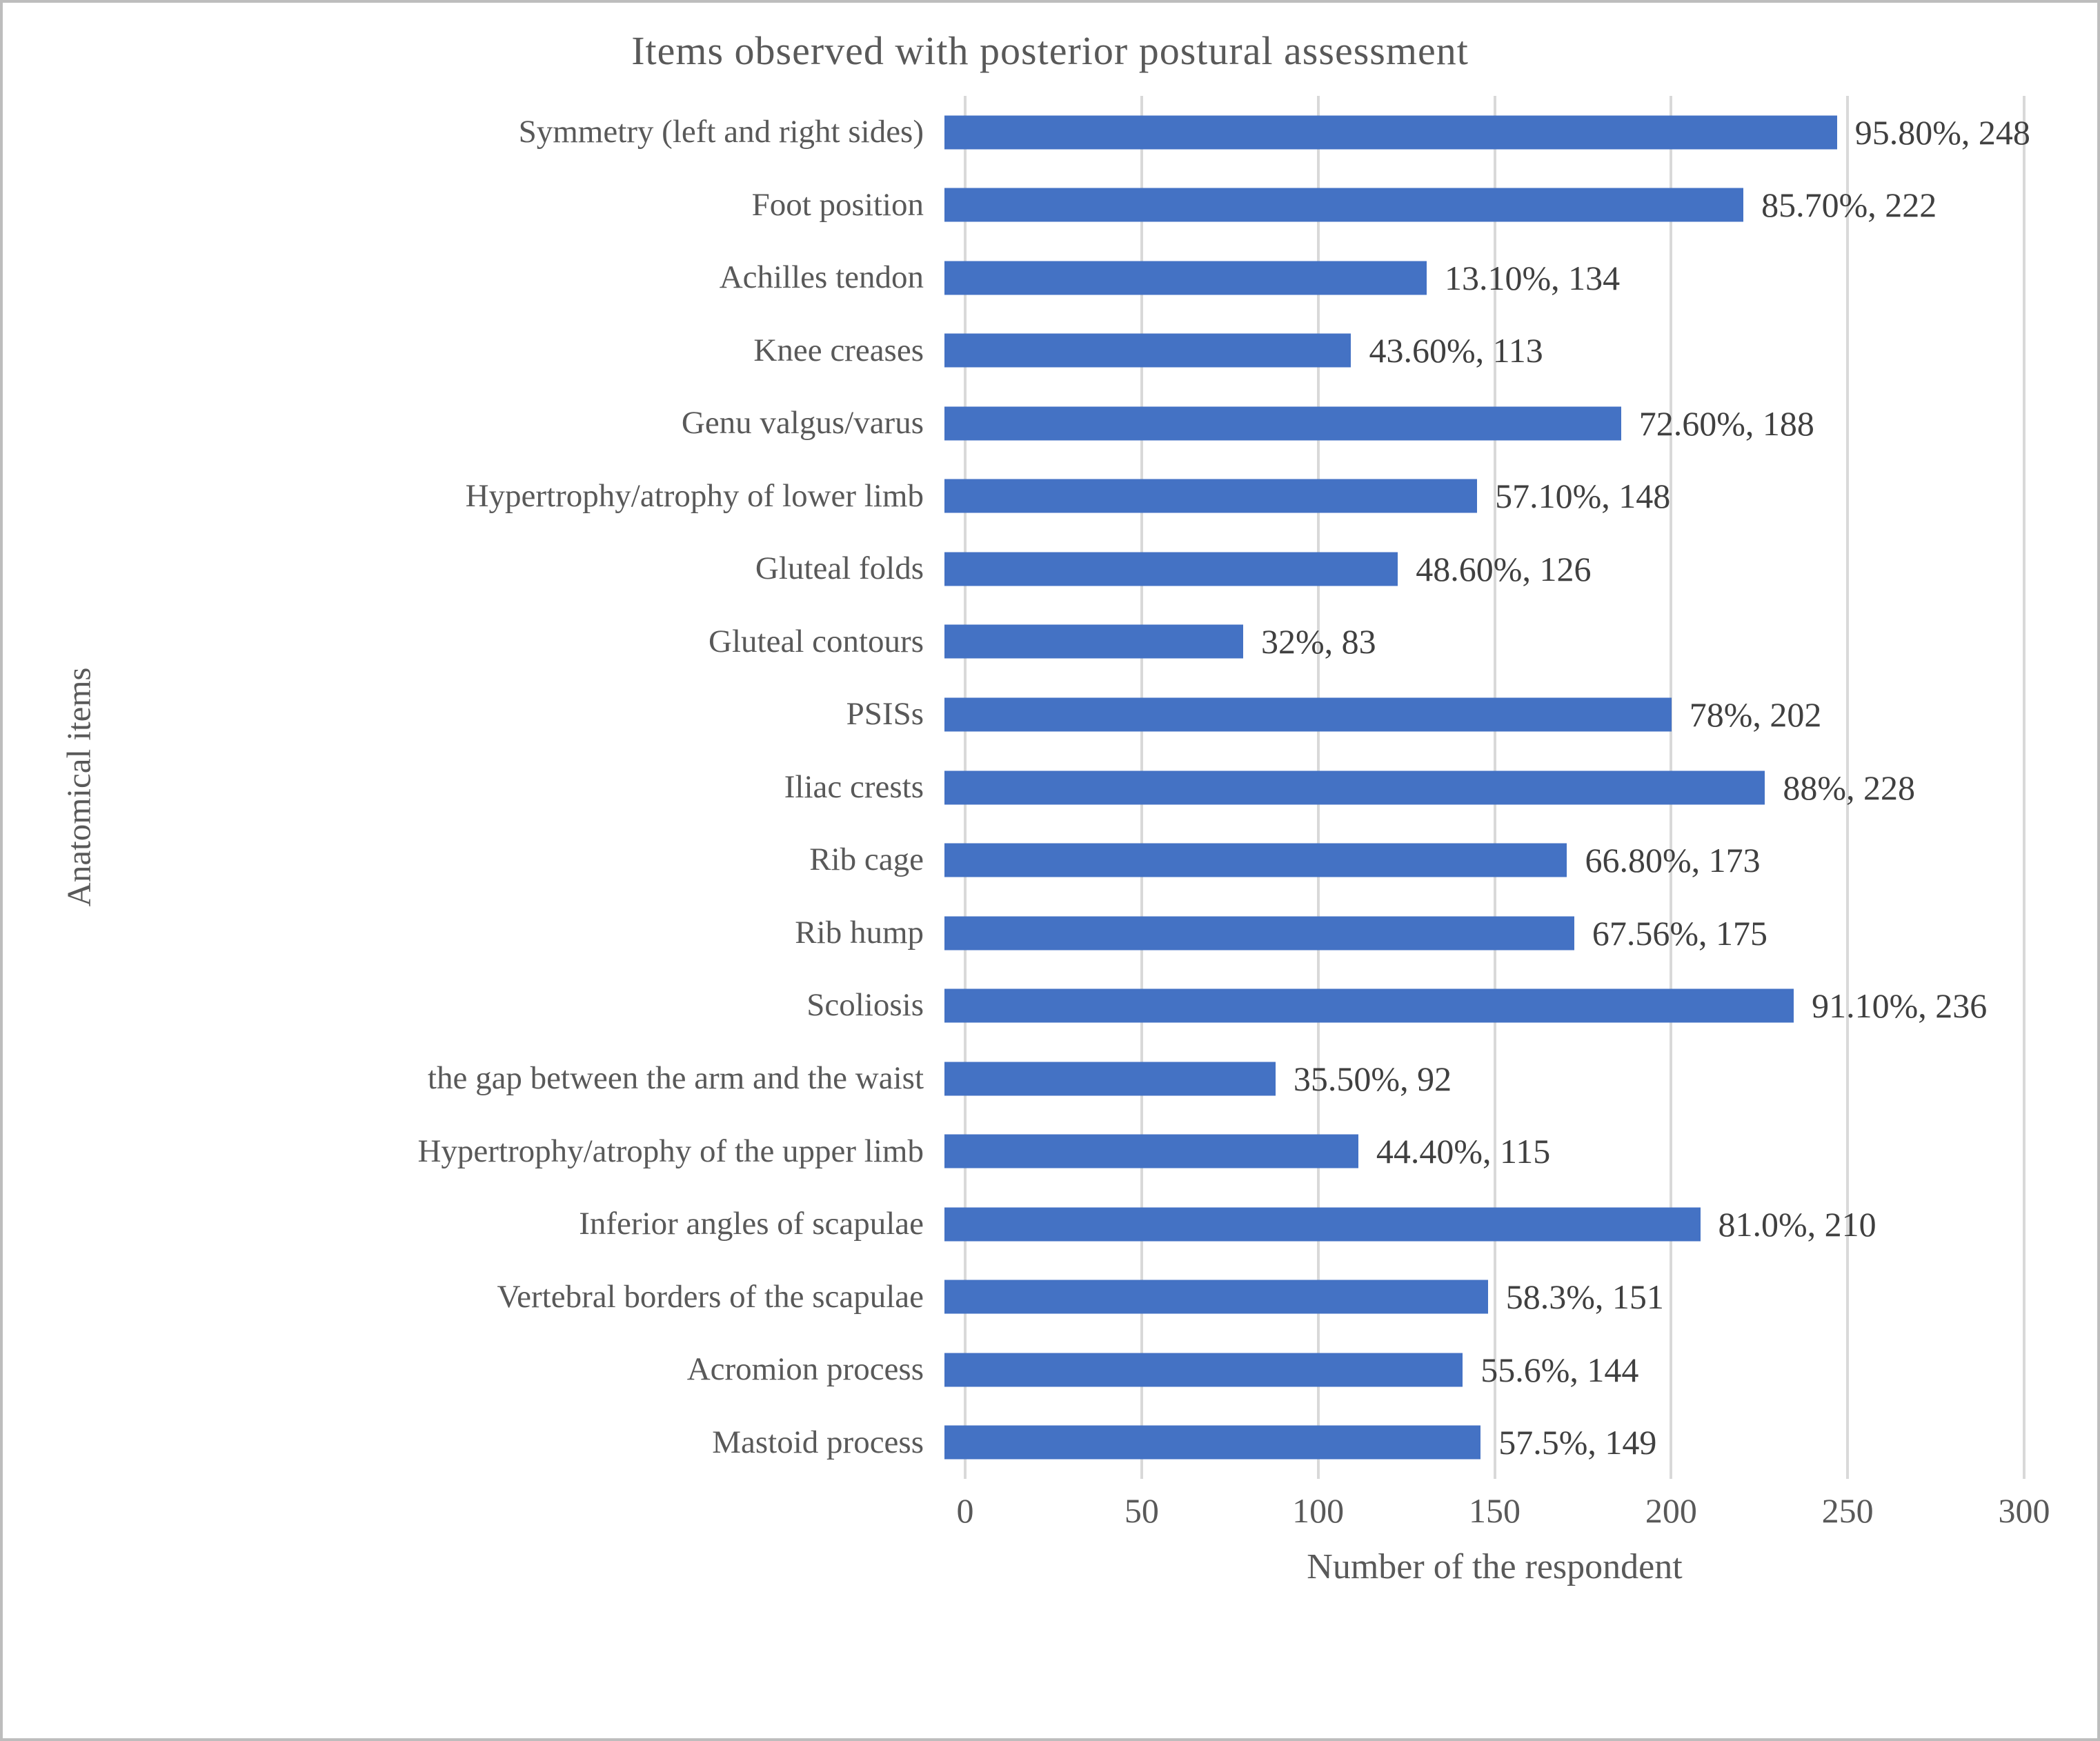 The width and height of the screenshot is (2100, 1741). Describe the element at coordinates (1900, 1006) in the screenshot. I see `value-label: 91.10%, 236` at that location.